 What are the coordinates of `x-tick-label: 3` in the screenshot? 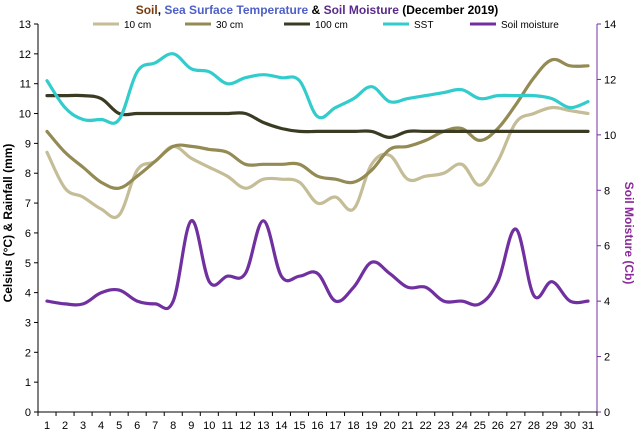 It's located at (83, 426).